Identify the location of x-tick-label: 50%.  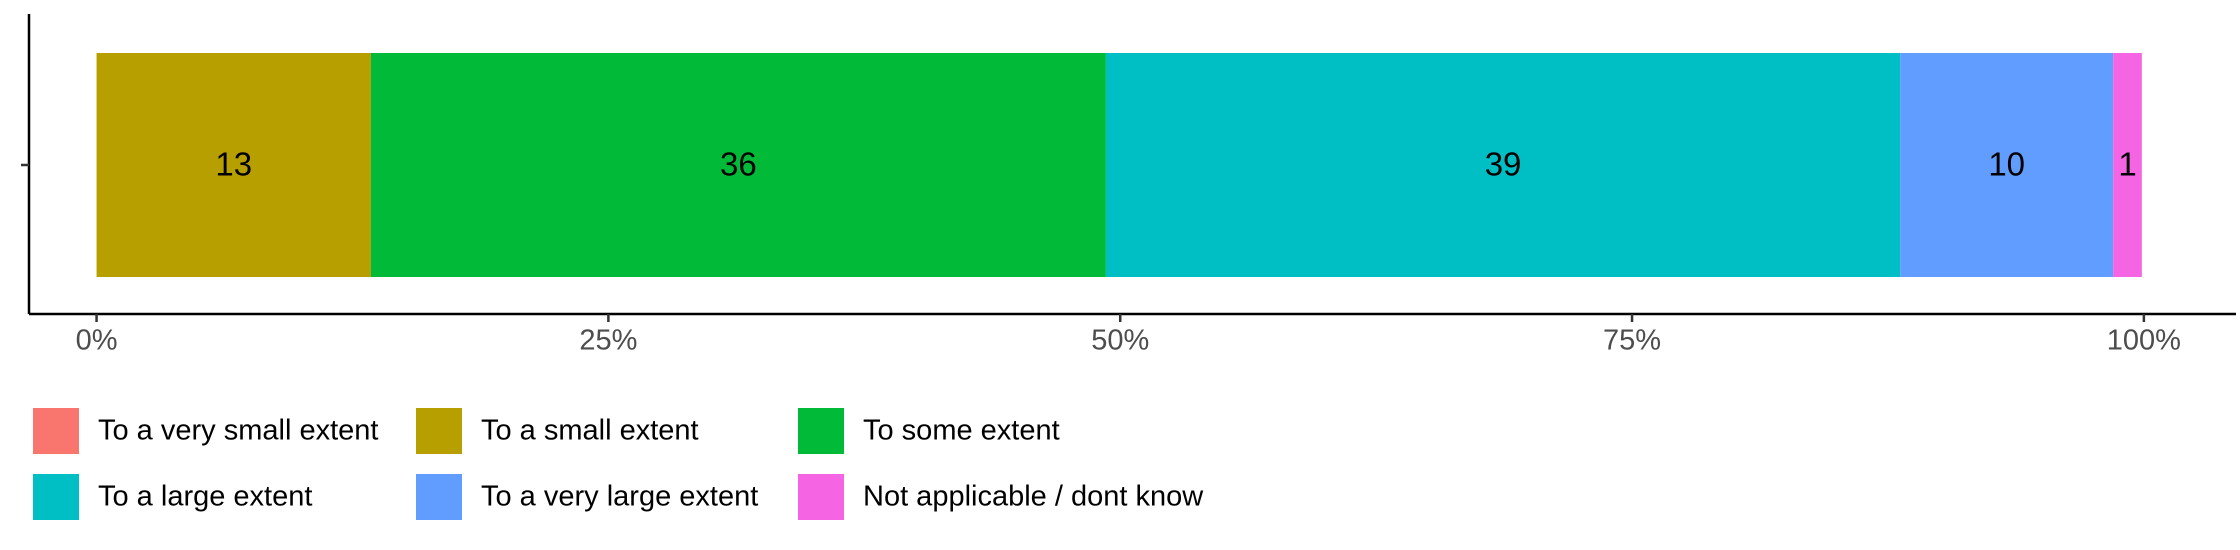
(1120, 341).